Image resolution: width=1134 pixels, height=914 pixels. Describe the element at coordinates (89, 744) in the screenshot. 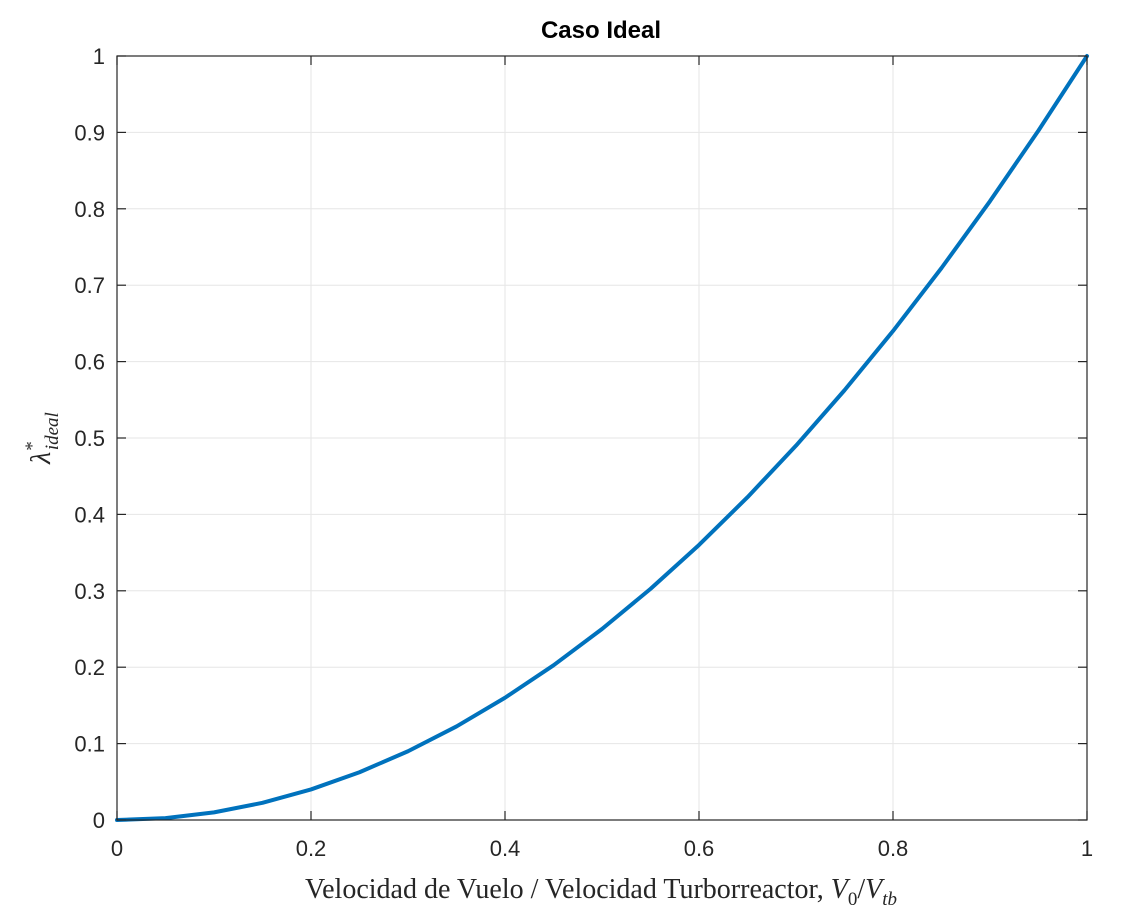

I see `y-tick-label: 0.1` at that location.